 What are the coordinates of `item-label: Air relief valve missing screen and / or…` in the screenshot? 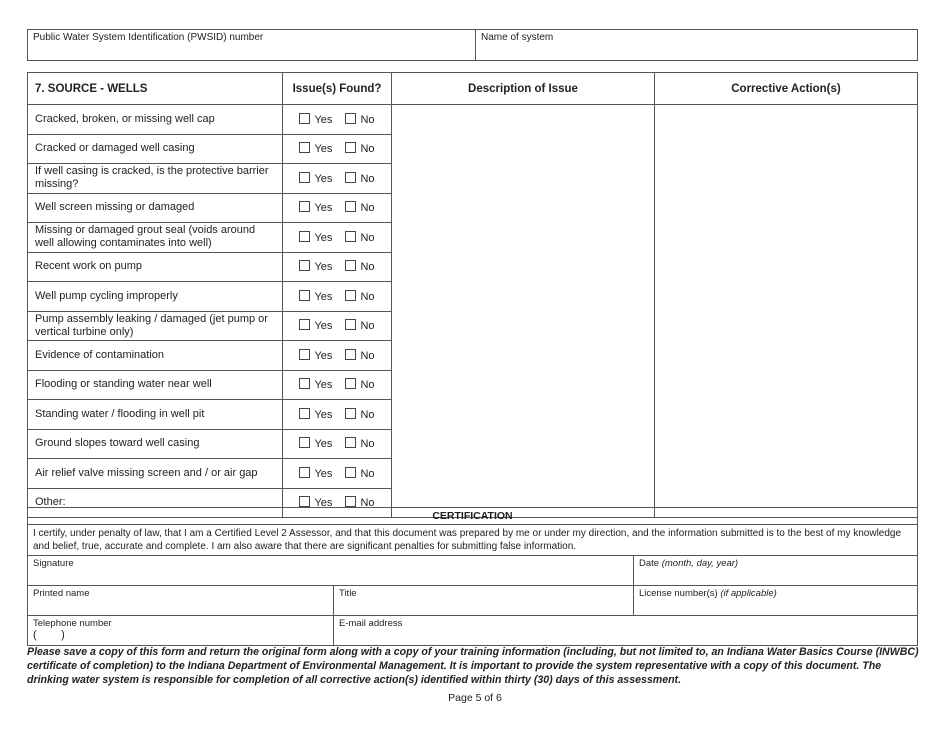 It's located at (155, 473).